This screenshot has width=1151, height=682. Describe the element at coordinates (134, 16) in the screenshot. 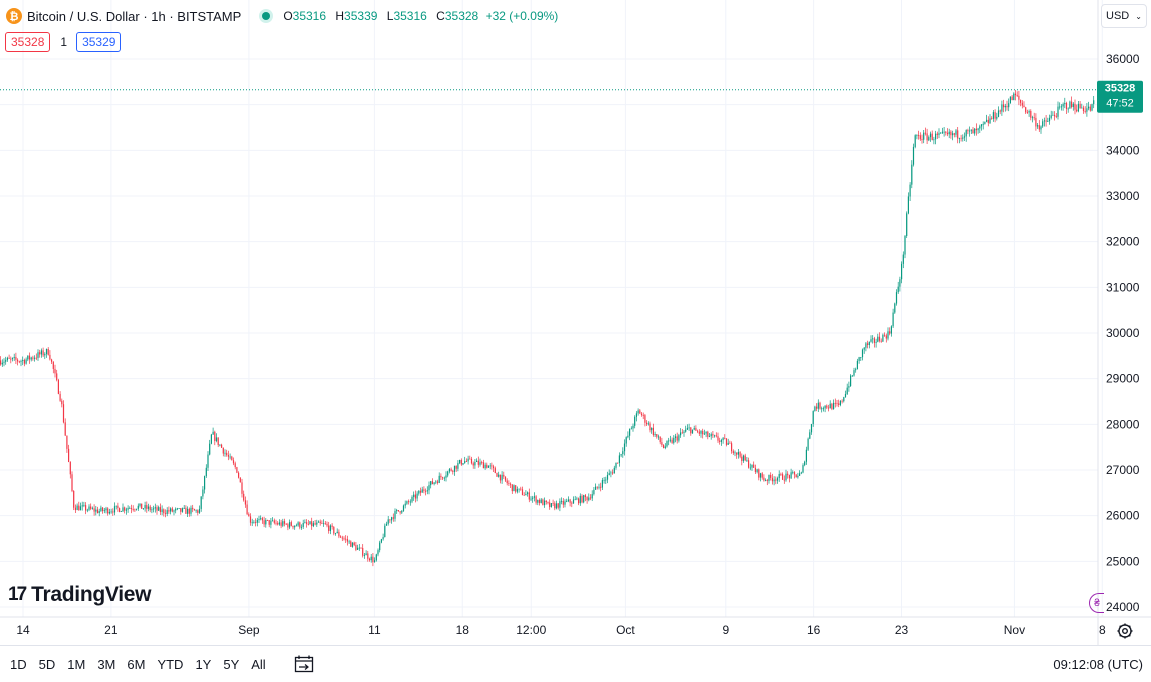

I see `symbol-title: Bitcoin / U.S. Dollar · 1h · BITSTAMP` at that location.